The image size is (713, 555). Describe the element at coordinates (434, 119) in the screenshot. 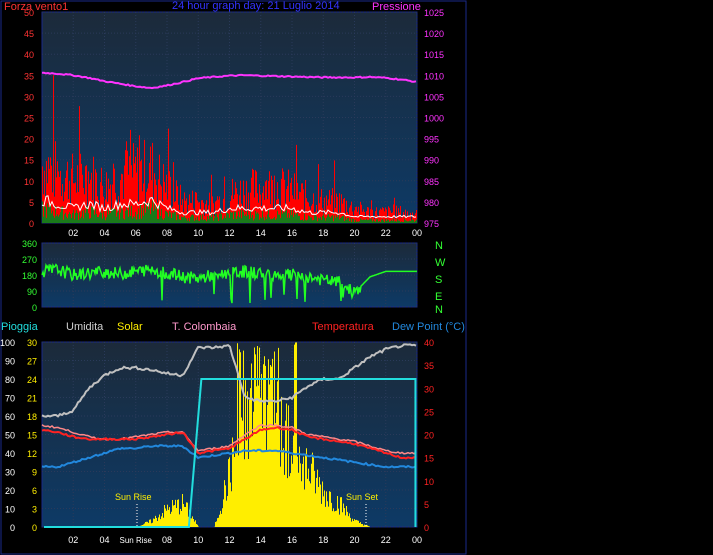

I see `p1-right-tick-label: 1000` at that location.